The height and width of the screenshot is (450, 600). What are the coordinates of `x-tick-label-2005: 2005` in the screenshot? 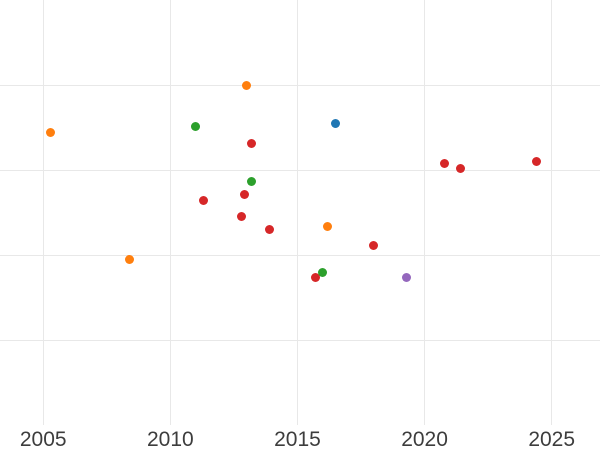 It's located at (43, 439).